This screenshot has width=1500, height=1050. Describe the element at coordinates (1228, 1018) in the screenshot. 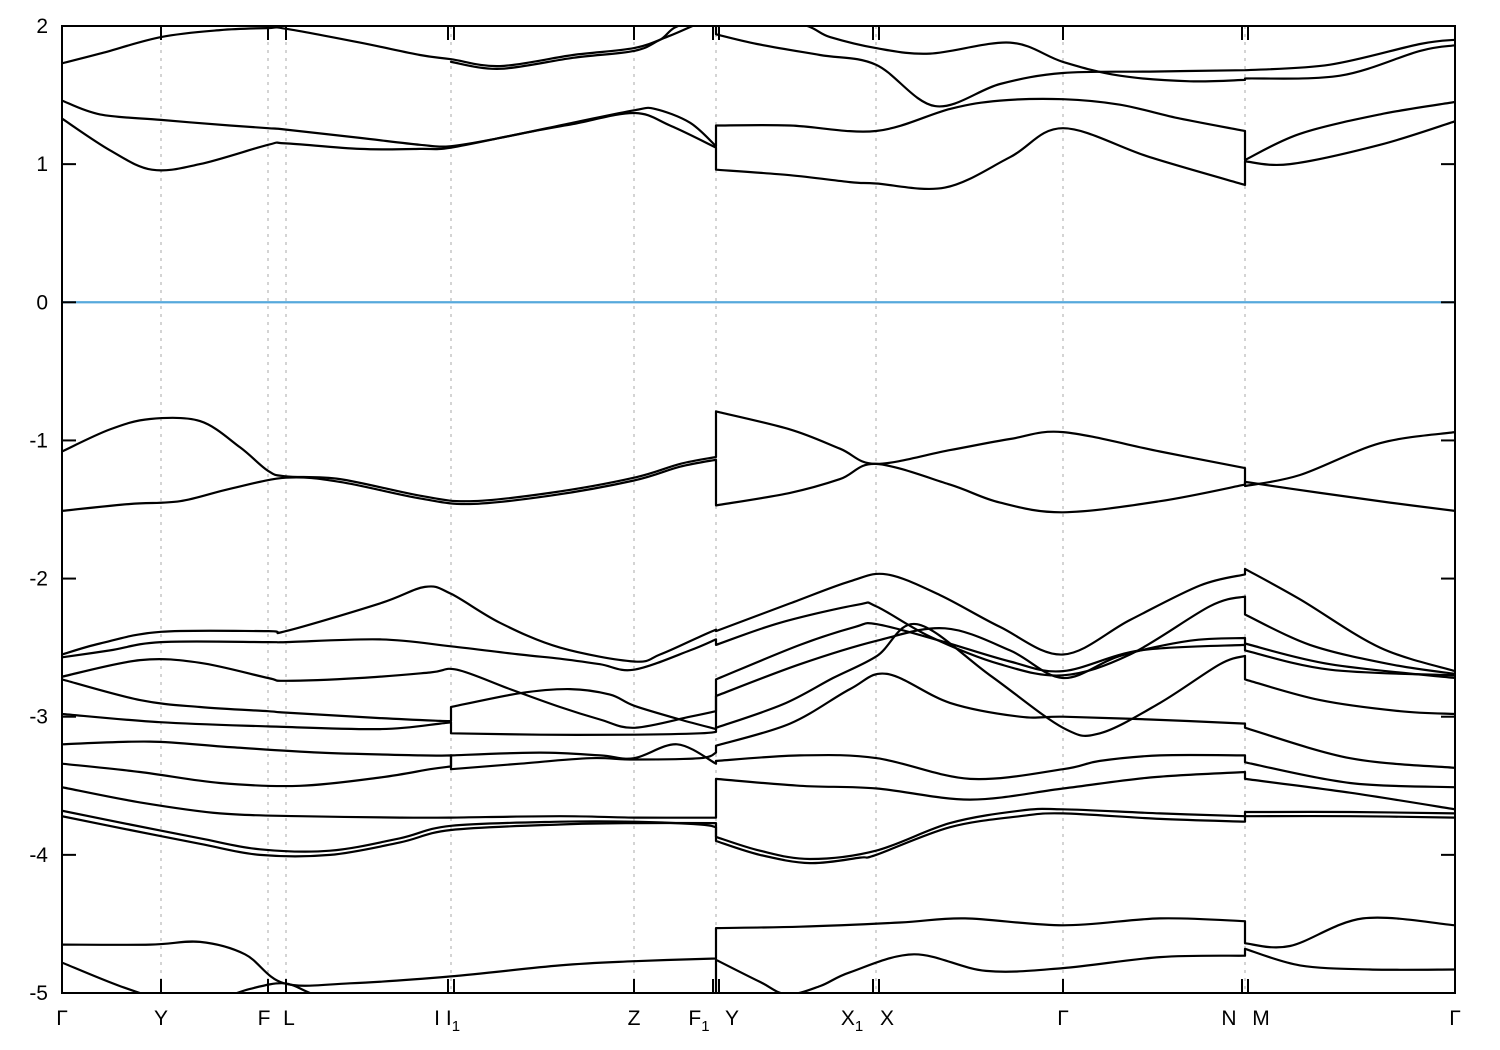

I see `x-axis-label: N` at that location.